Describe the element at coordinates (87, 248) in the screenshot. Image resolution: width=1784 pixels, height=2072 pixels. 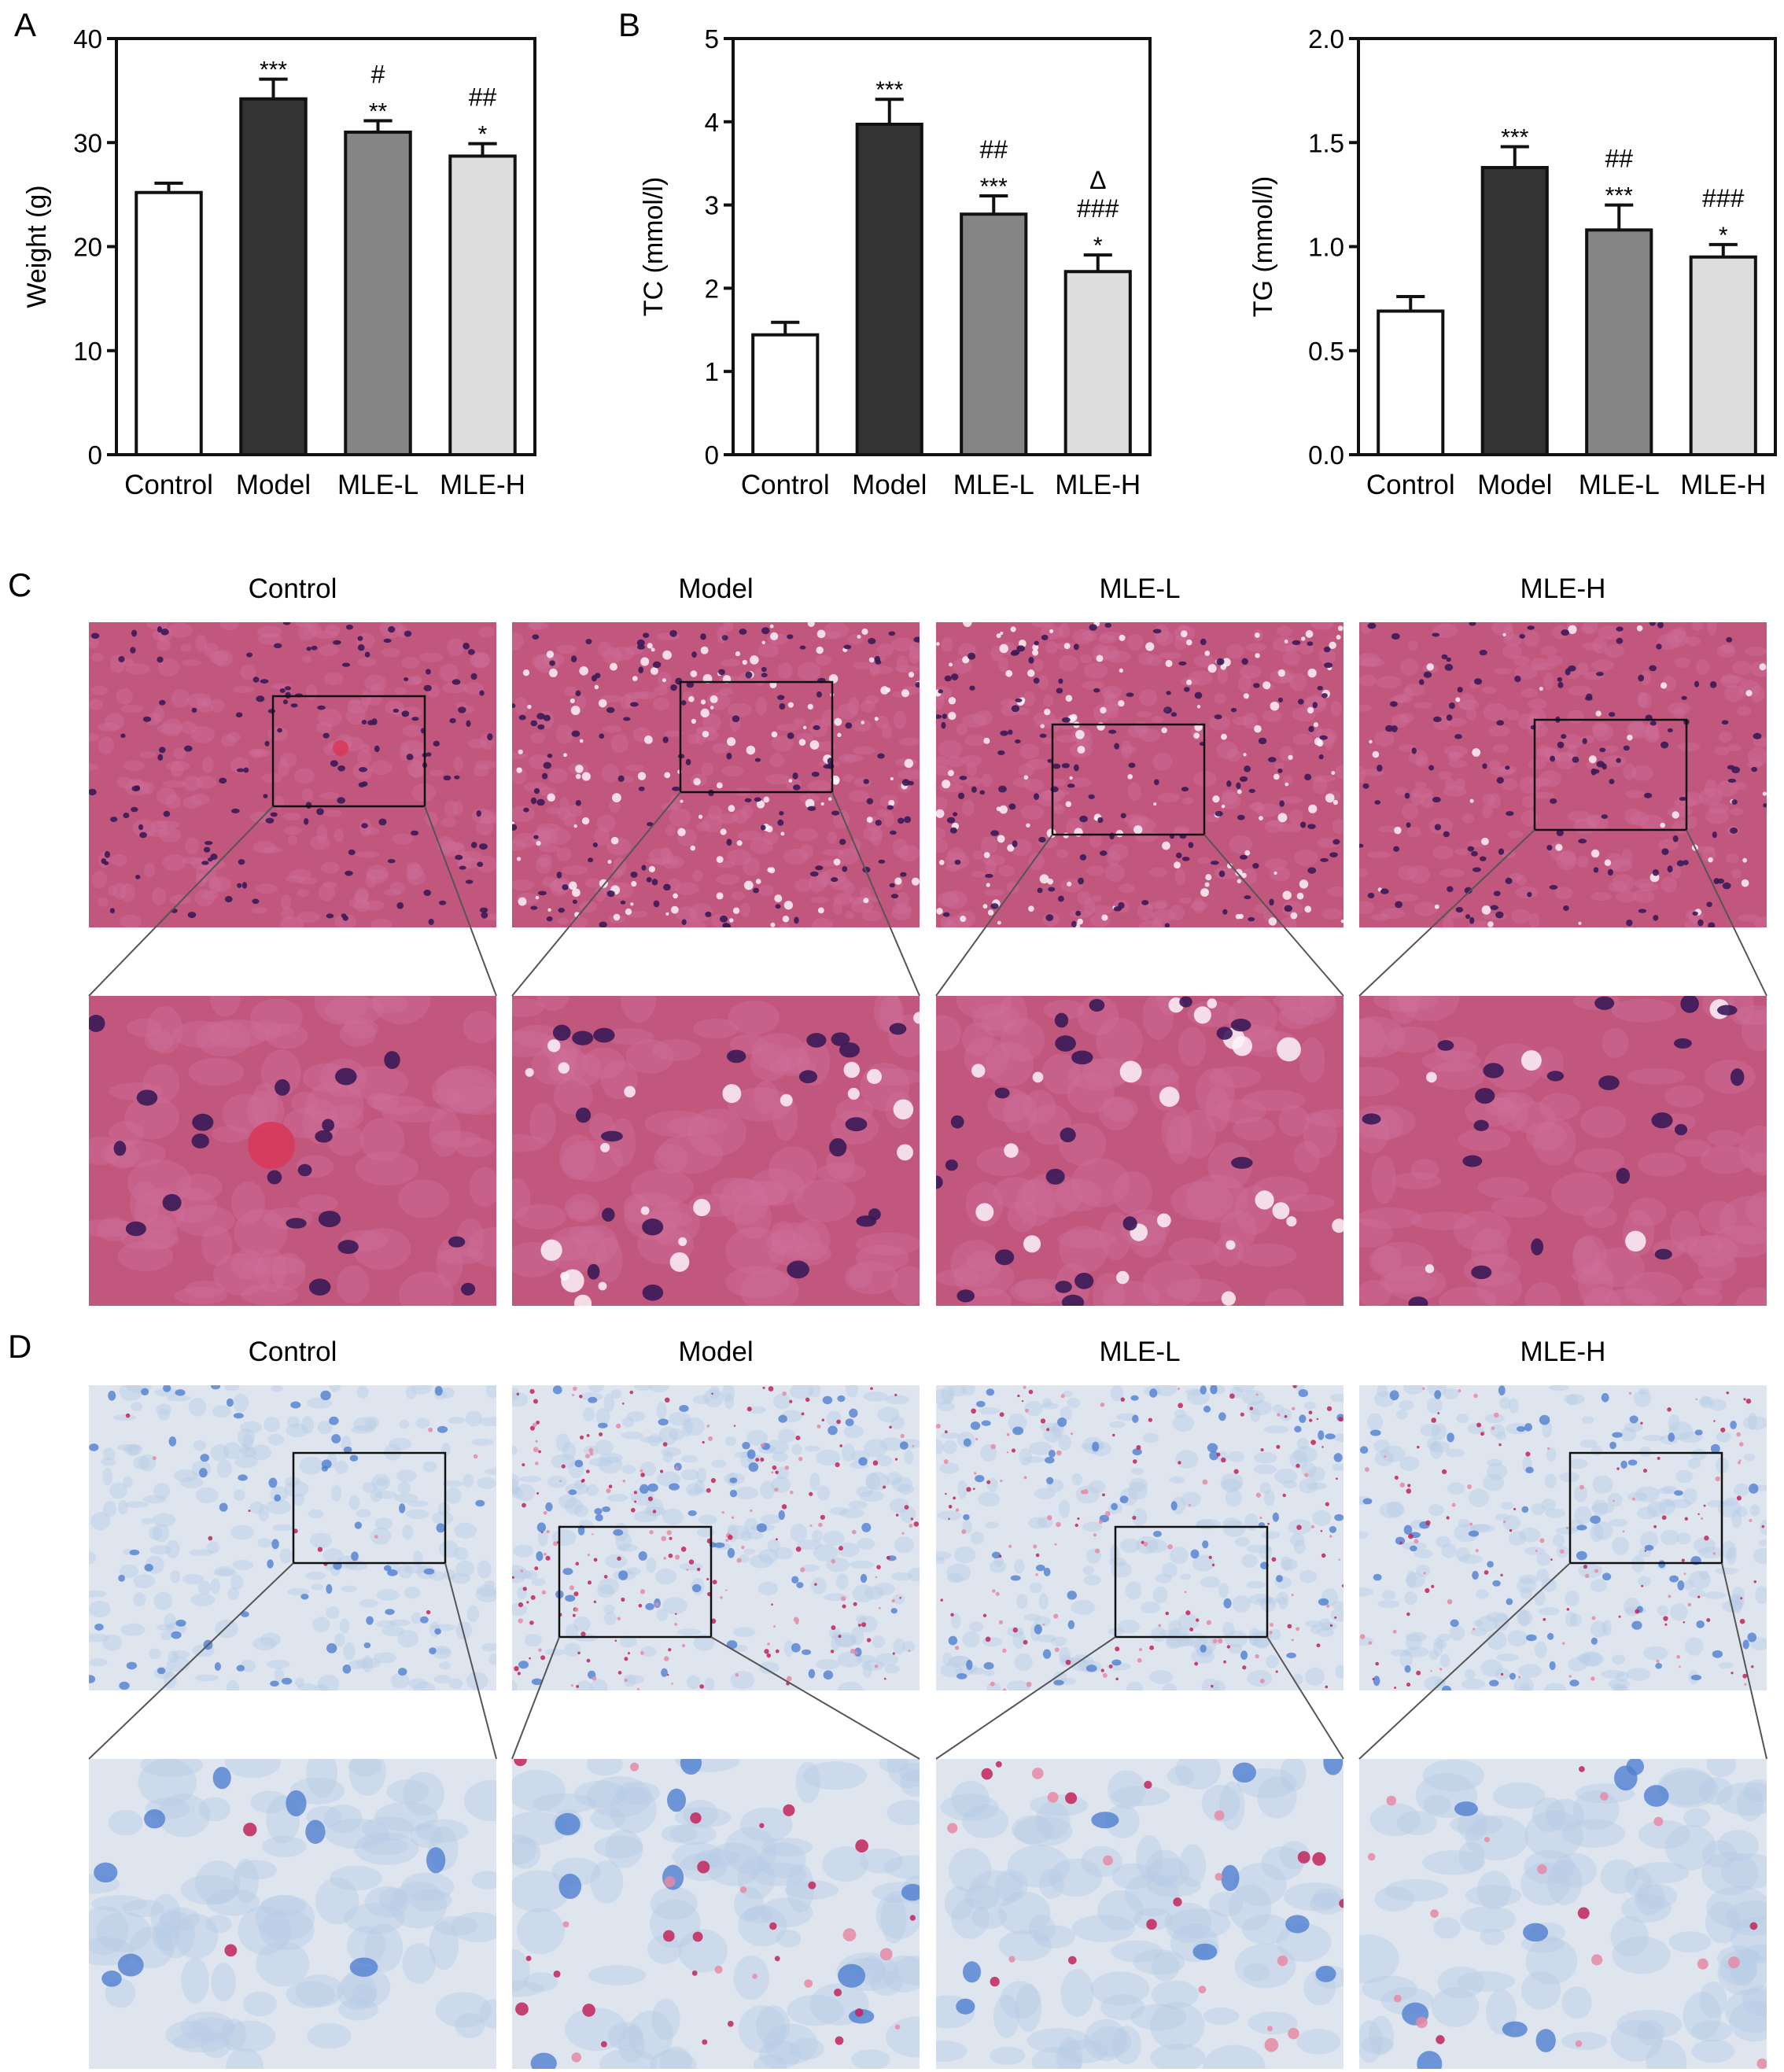
I see `y-tick-label: 20` at that location.